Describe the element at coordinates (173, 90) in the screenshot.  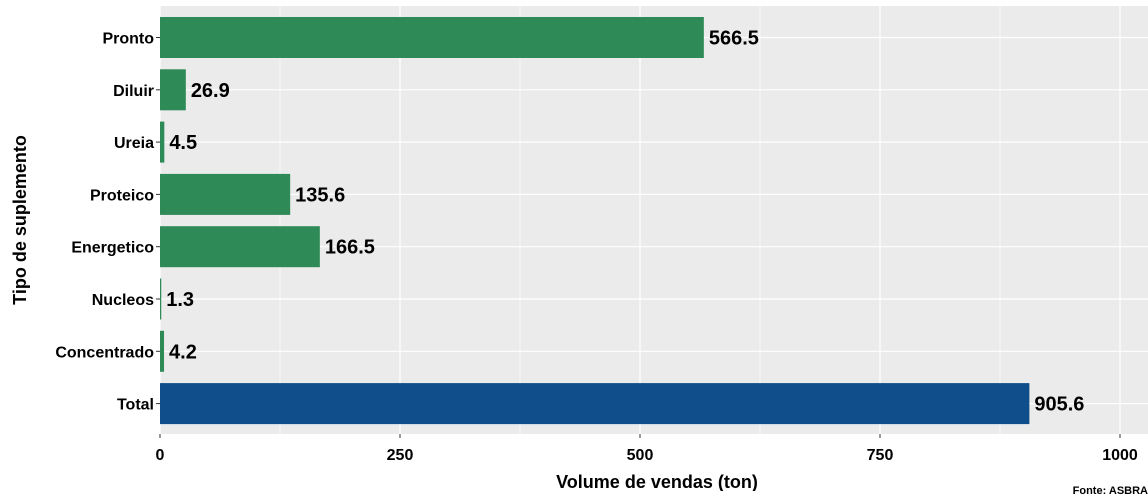
I see `bar-diluir` at that location.